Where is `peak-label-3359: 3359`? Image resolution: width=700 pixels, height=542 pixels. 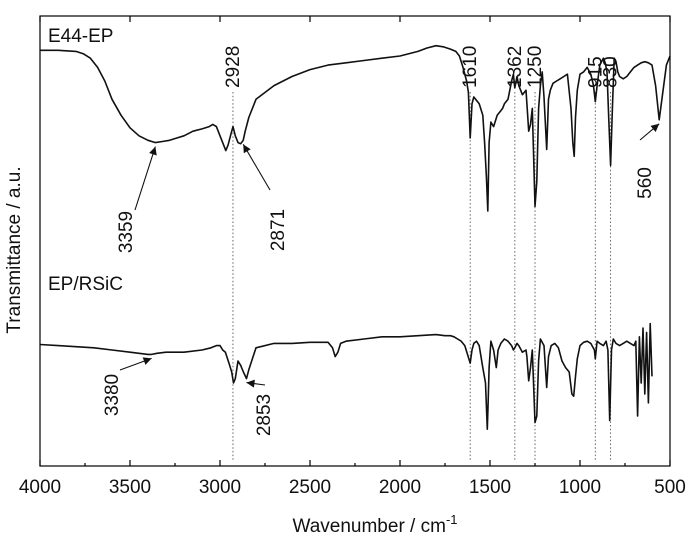 peak-label-3359: 3359 is located at coordinates (126, 232).